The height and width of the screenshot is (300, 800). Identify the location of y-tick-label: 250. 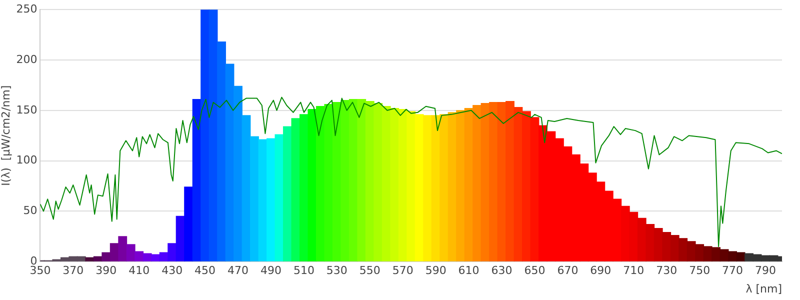
(27, 9).